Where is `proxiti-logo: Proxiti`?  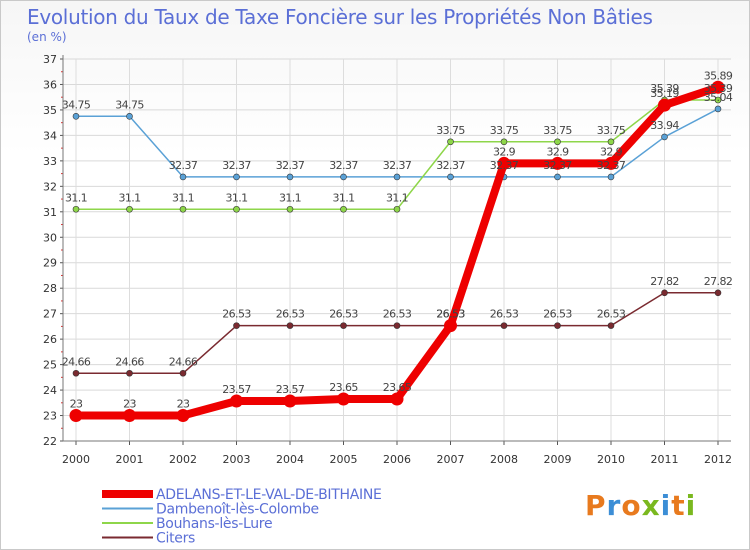
proxiti-logo: Proxiti is located at coordinates (640, 505).